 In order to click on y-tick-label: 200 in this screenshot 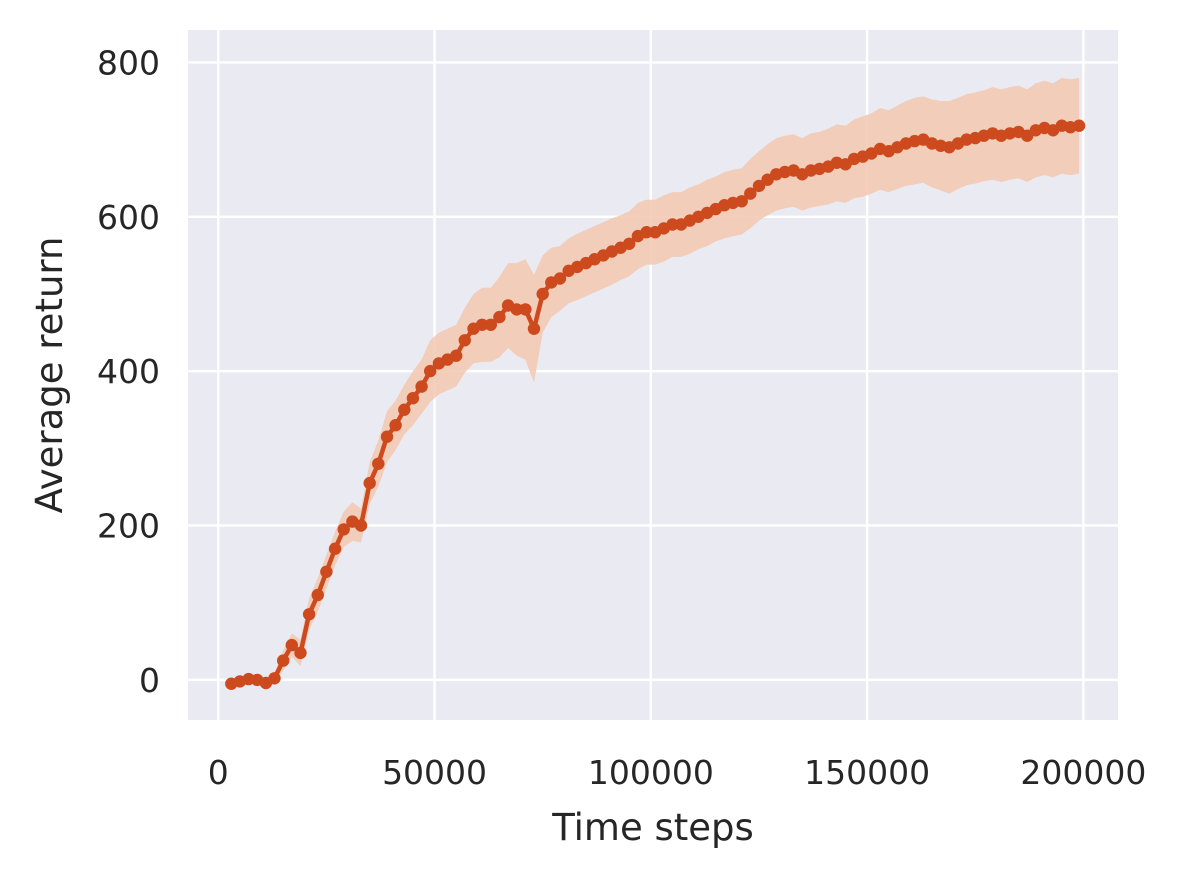, I will do `click(128, 526)`.